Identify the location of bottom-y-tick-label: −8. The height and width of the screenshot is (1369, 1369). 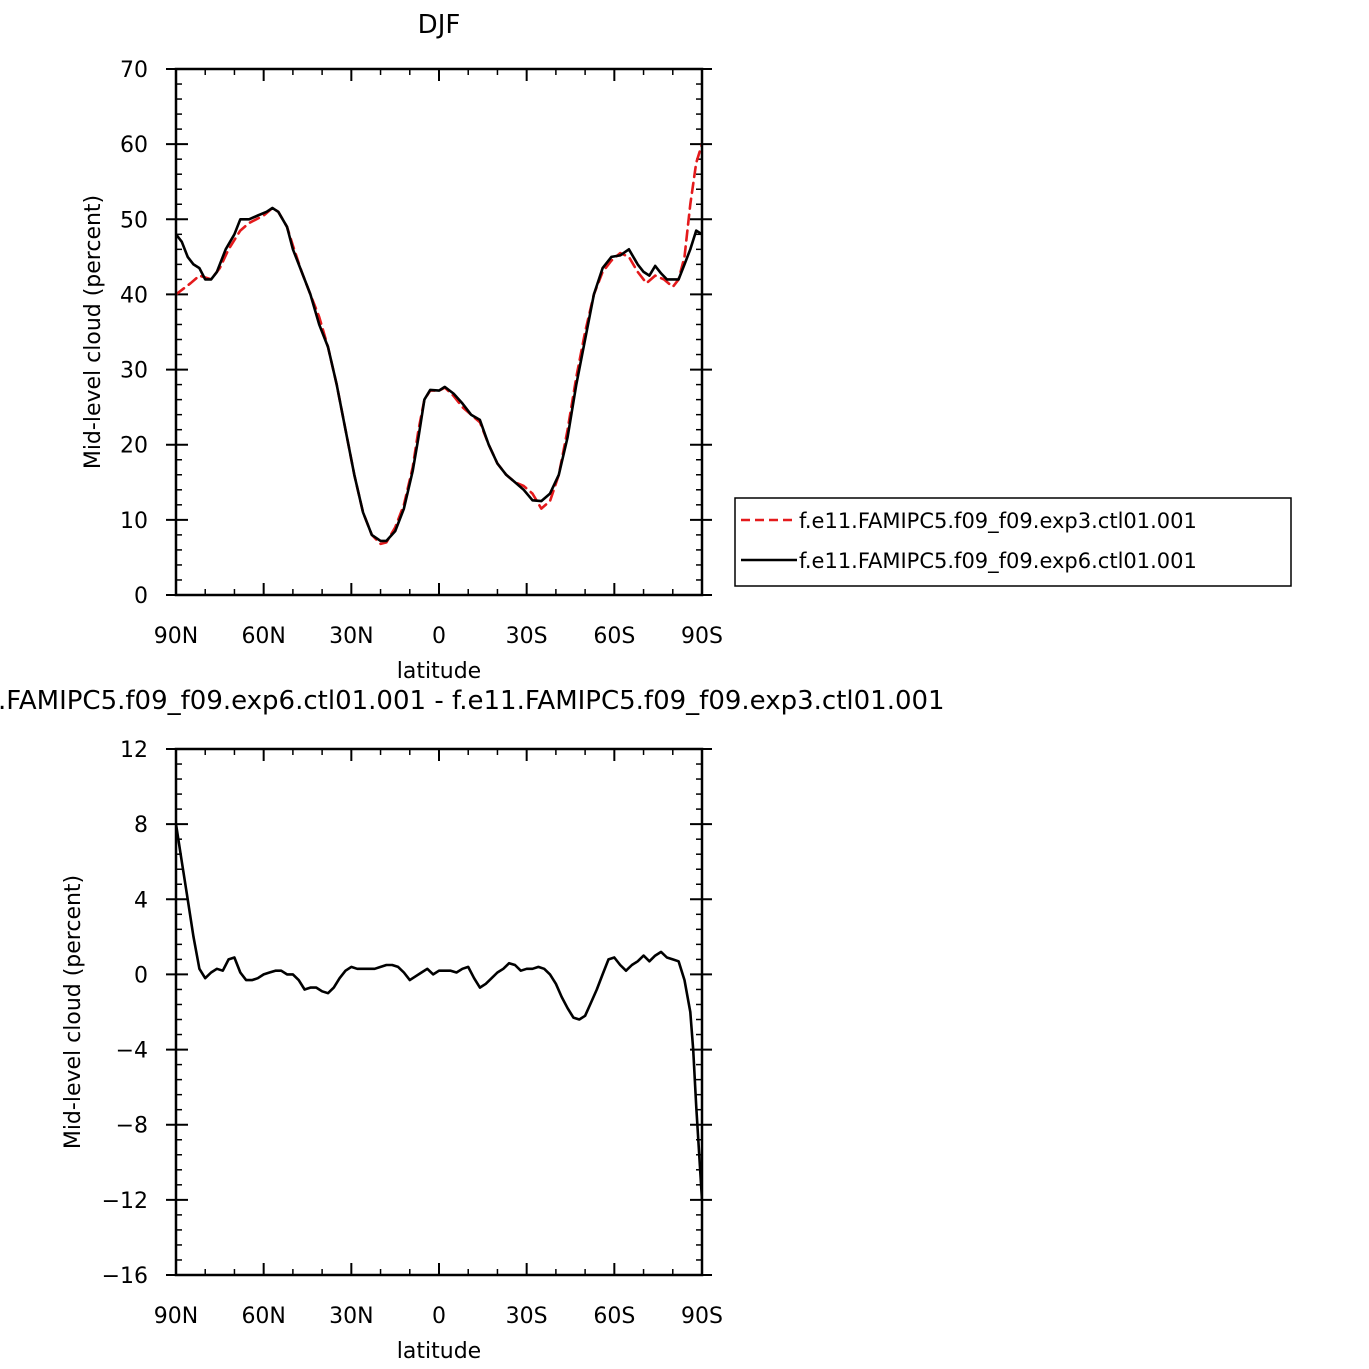
(132, 1126).